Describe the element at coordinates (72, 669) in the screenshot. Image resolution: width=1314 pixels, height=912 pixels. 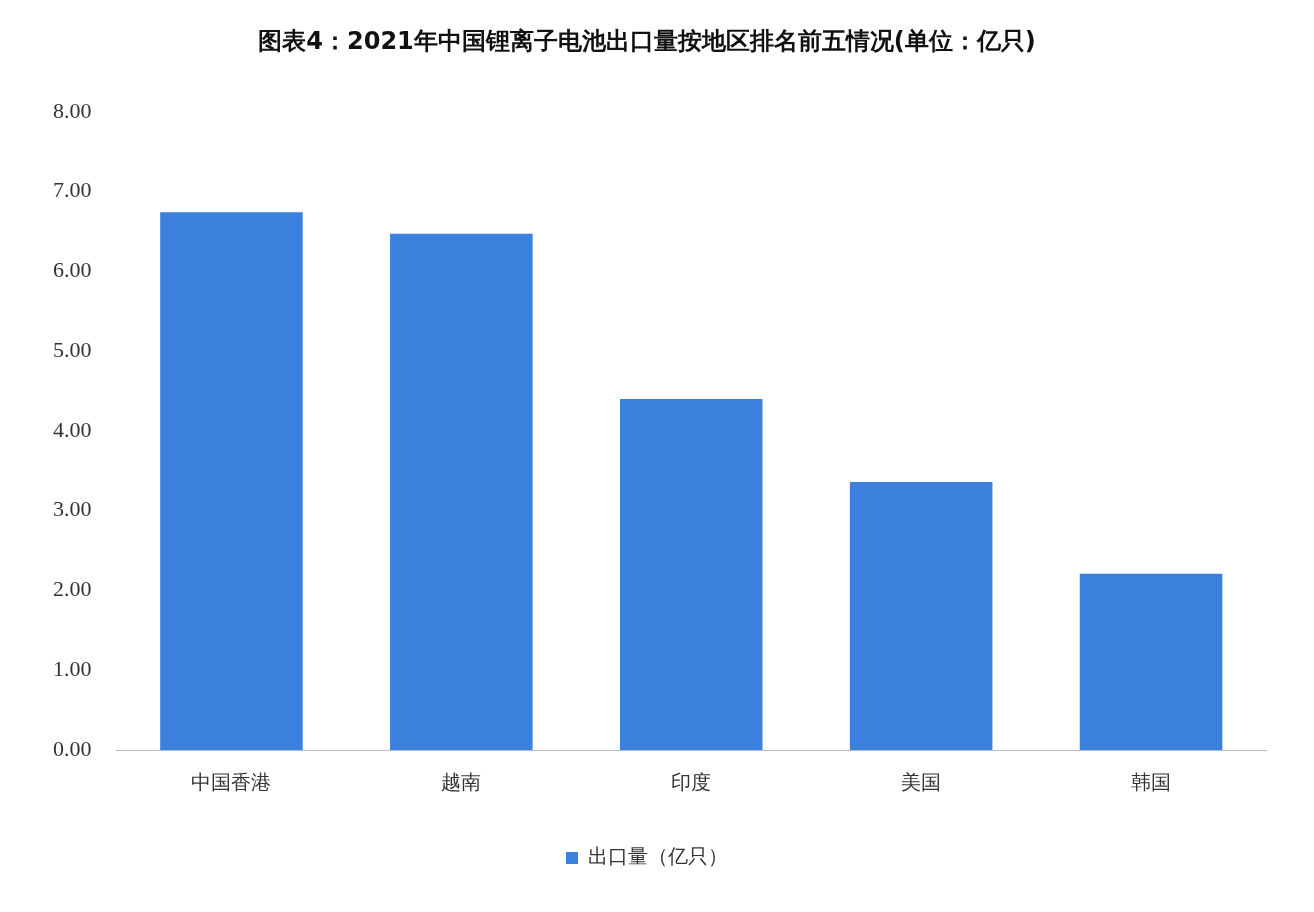
I see `y-tick-label: 1.00` at that location.